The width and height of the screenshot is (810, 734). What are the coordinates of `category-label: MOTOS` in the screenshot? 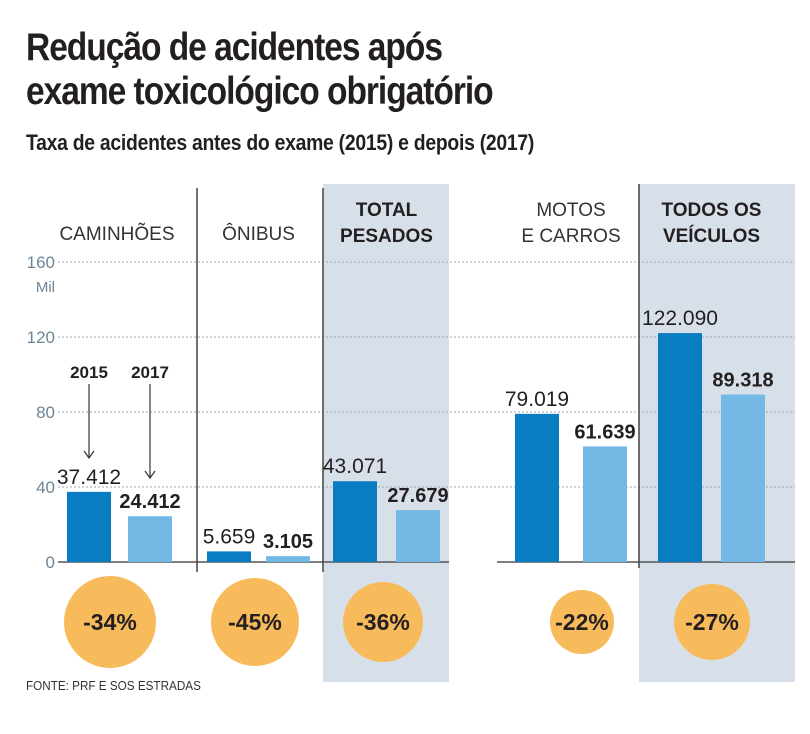 It's located at (570, 210).